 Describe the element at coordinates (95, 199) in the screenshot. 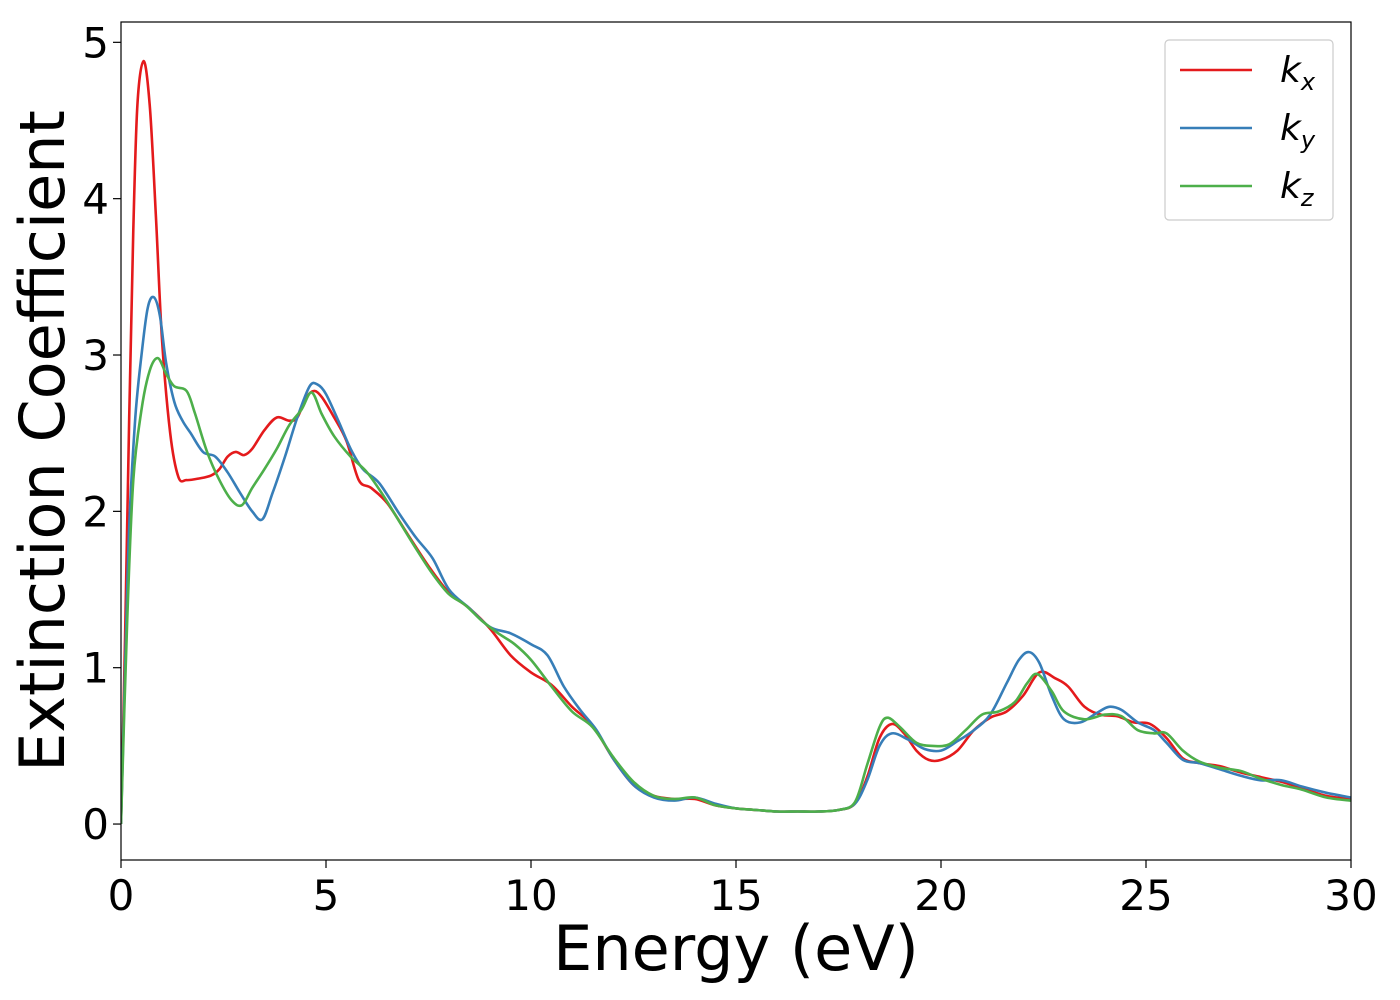

I see `y-tick-label: 4` at that location.